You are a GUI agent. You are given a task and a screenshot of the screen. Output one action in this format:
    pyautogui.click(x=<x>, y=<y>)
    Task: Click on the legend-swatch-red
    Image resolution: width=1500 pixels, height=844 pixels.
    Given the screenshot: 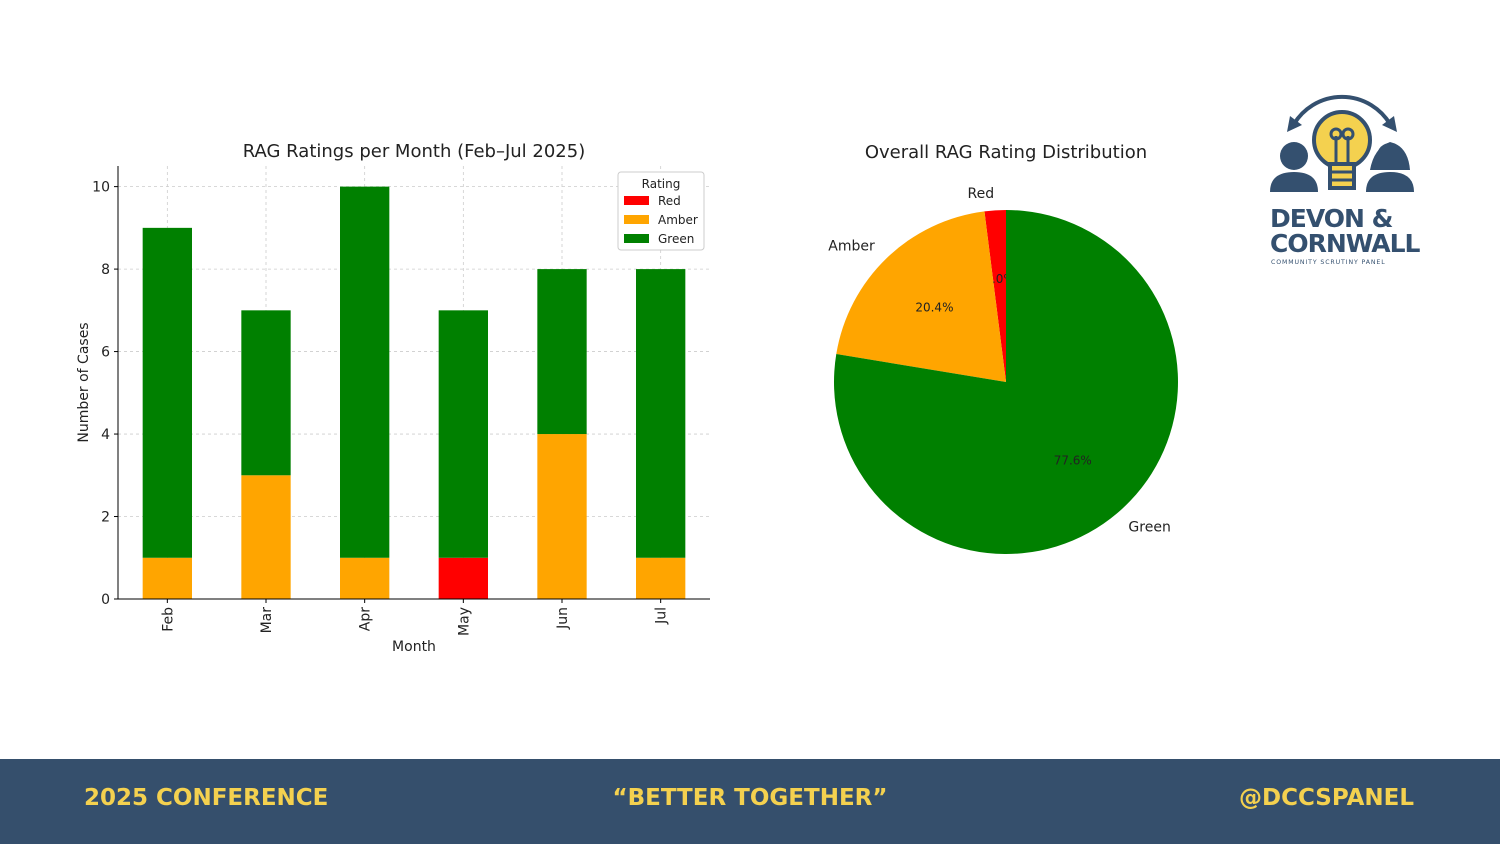 What is the action you would take?
    pyautogui.click(x=636, y=200)
    